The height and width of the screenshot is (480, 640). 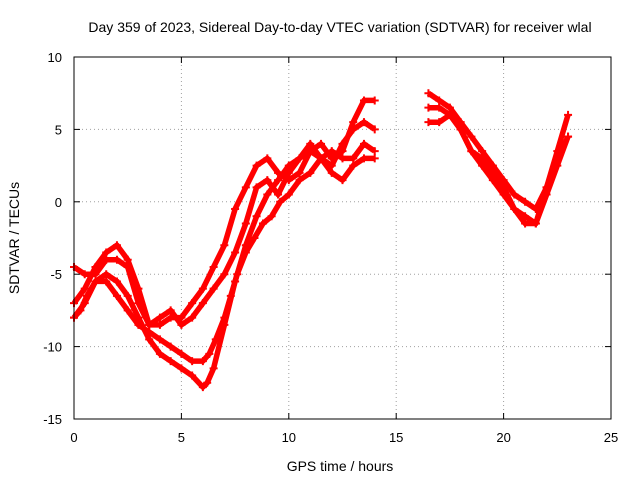 I want to click on x-tick-label: 5, so click(x=181, y=437).